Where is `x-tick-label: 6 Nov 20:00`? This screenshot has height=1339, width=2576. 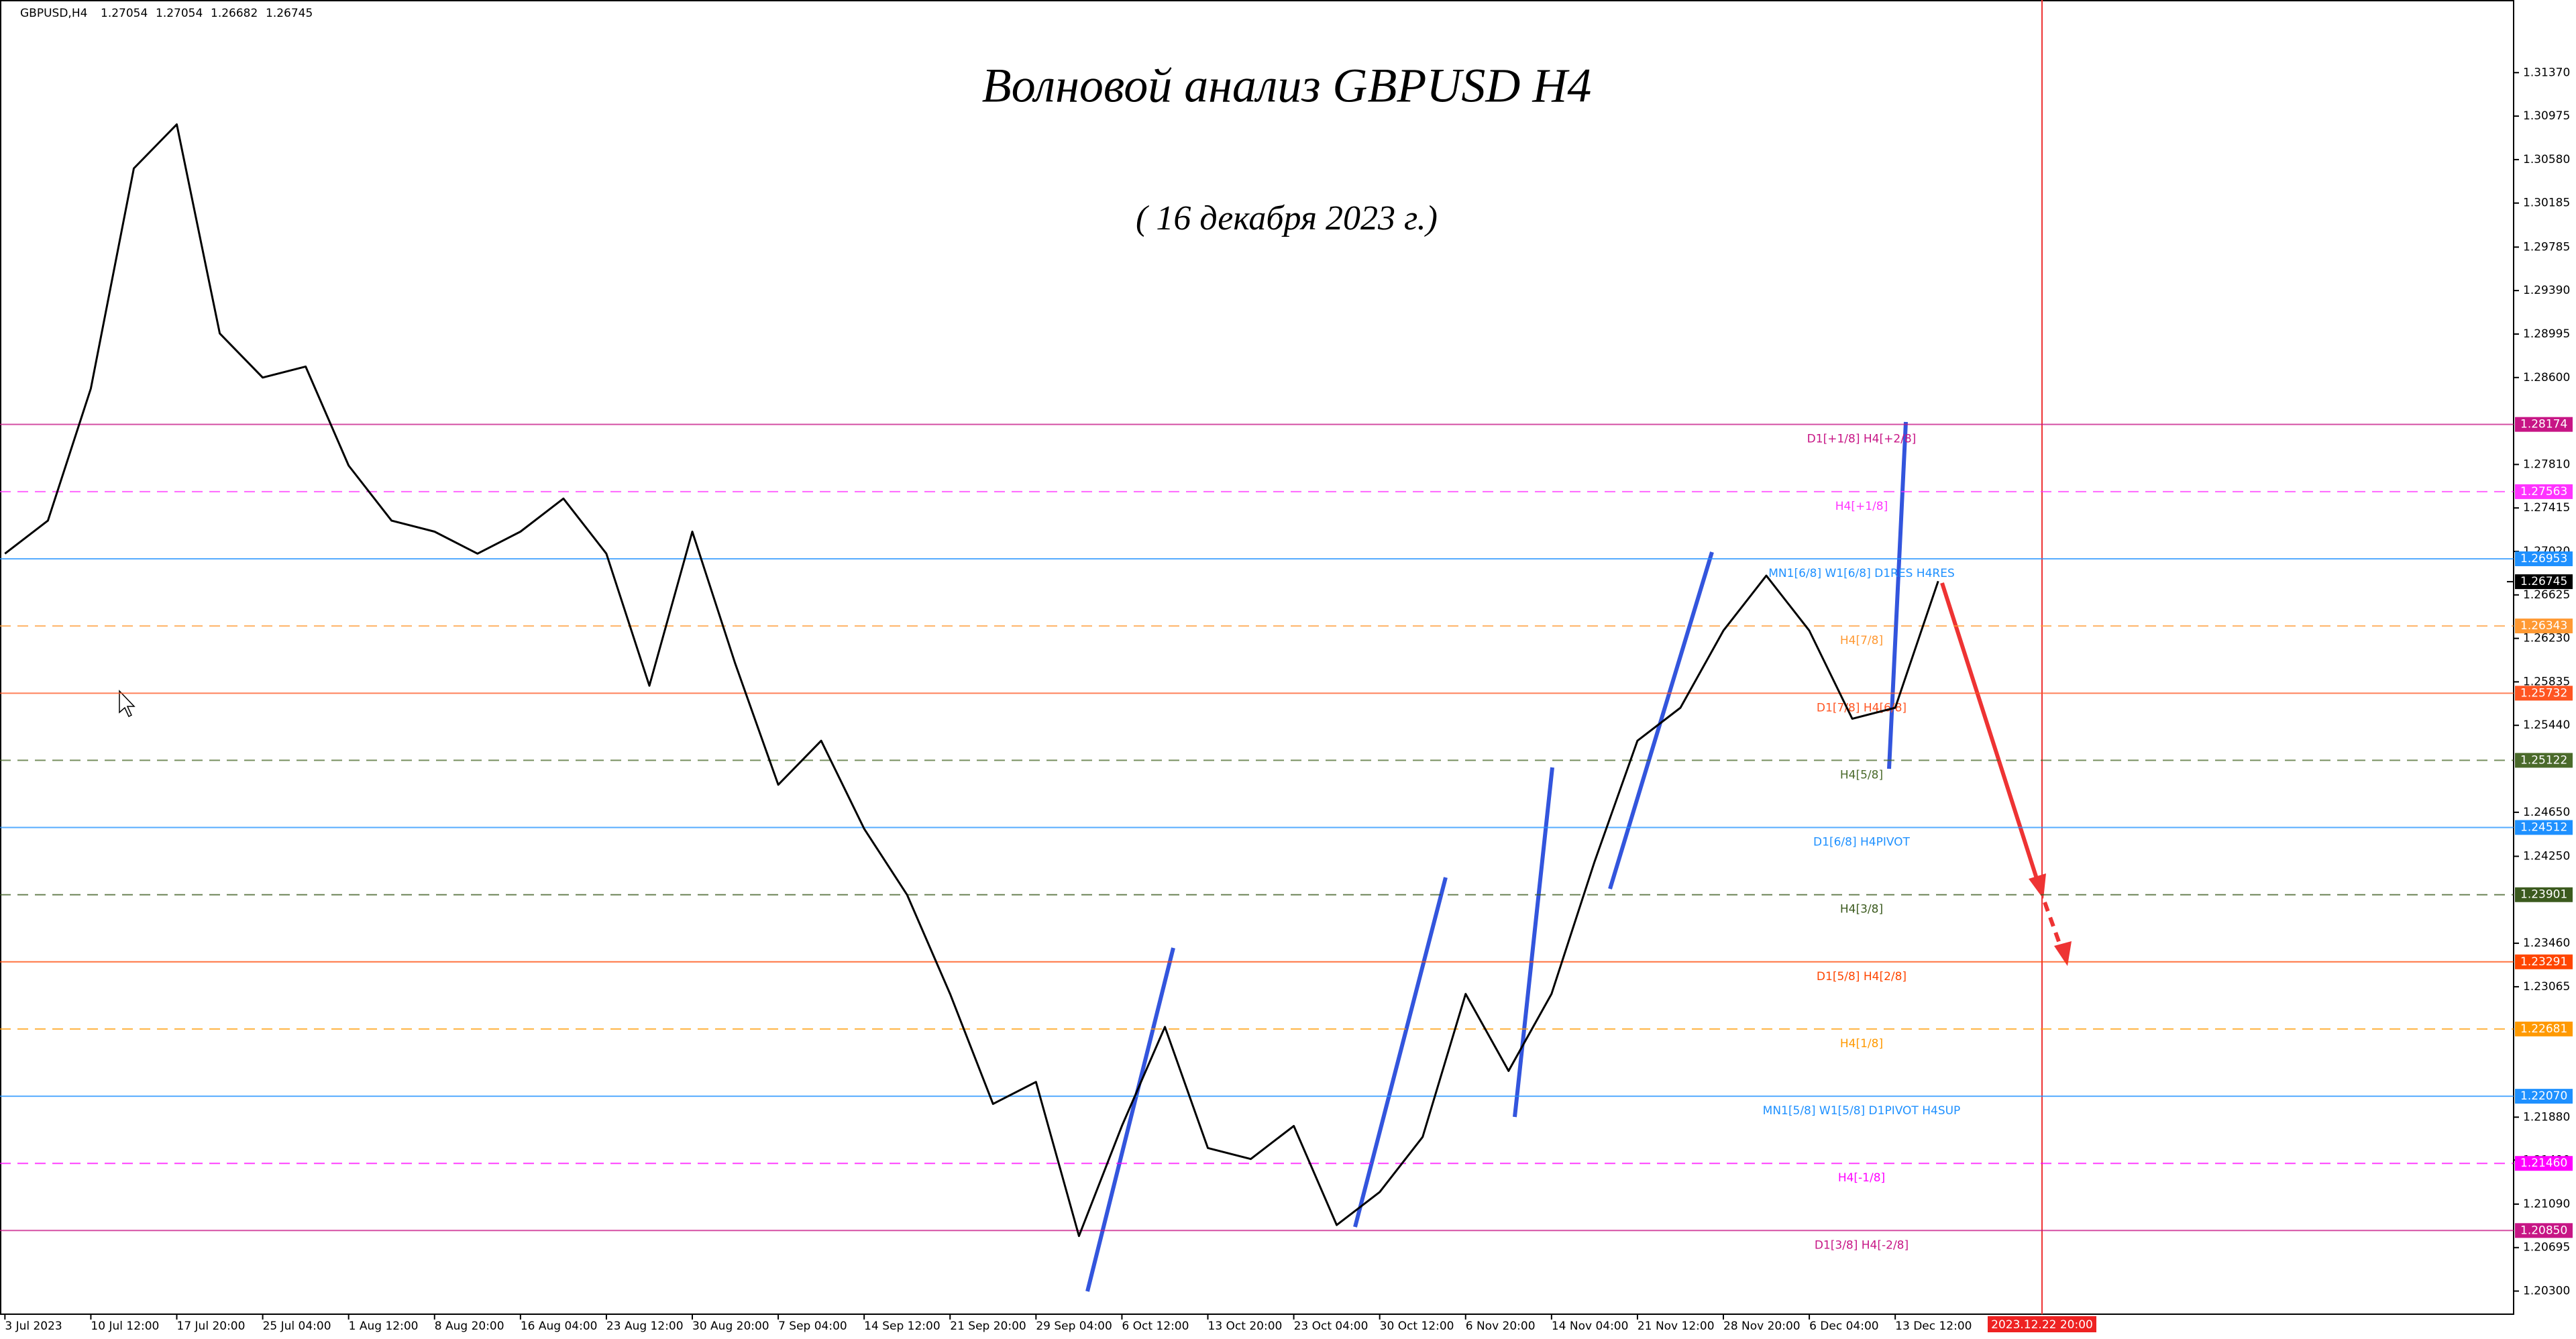 x-tick-label: 6 Nov 20:00 is located at coordinates (1501, 1326).